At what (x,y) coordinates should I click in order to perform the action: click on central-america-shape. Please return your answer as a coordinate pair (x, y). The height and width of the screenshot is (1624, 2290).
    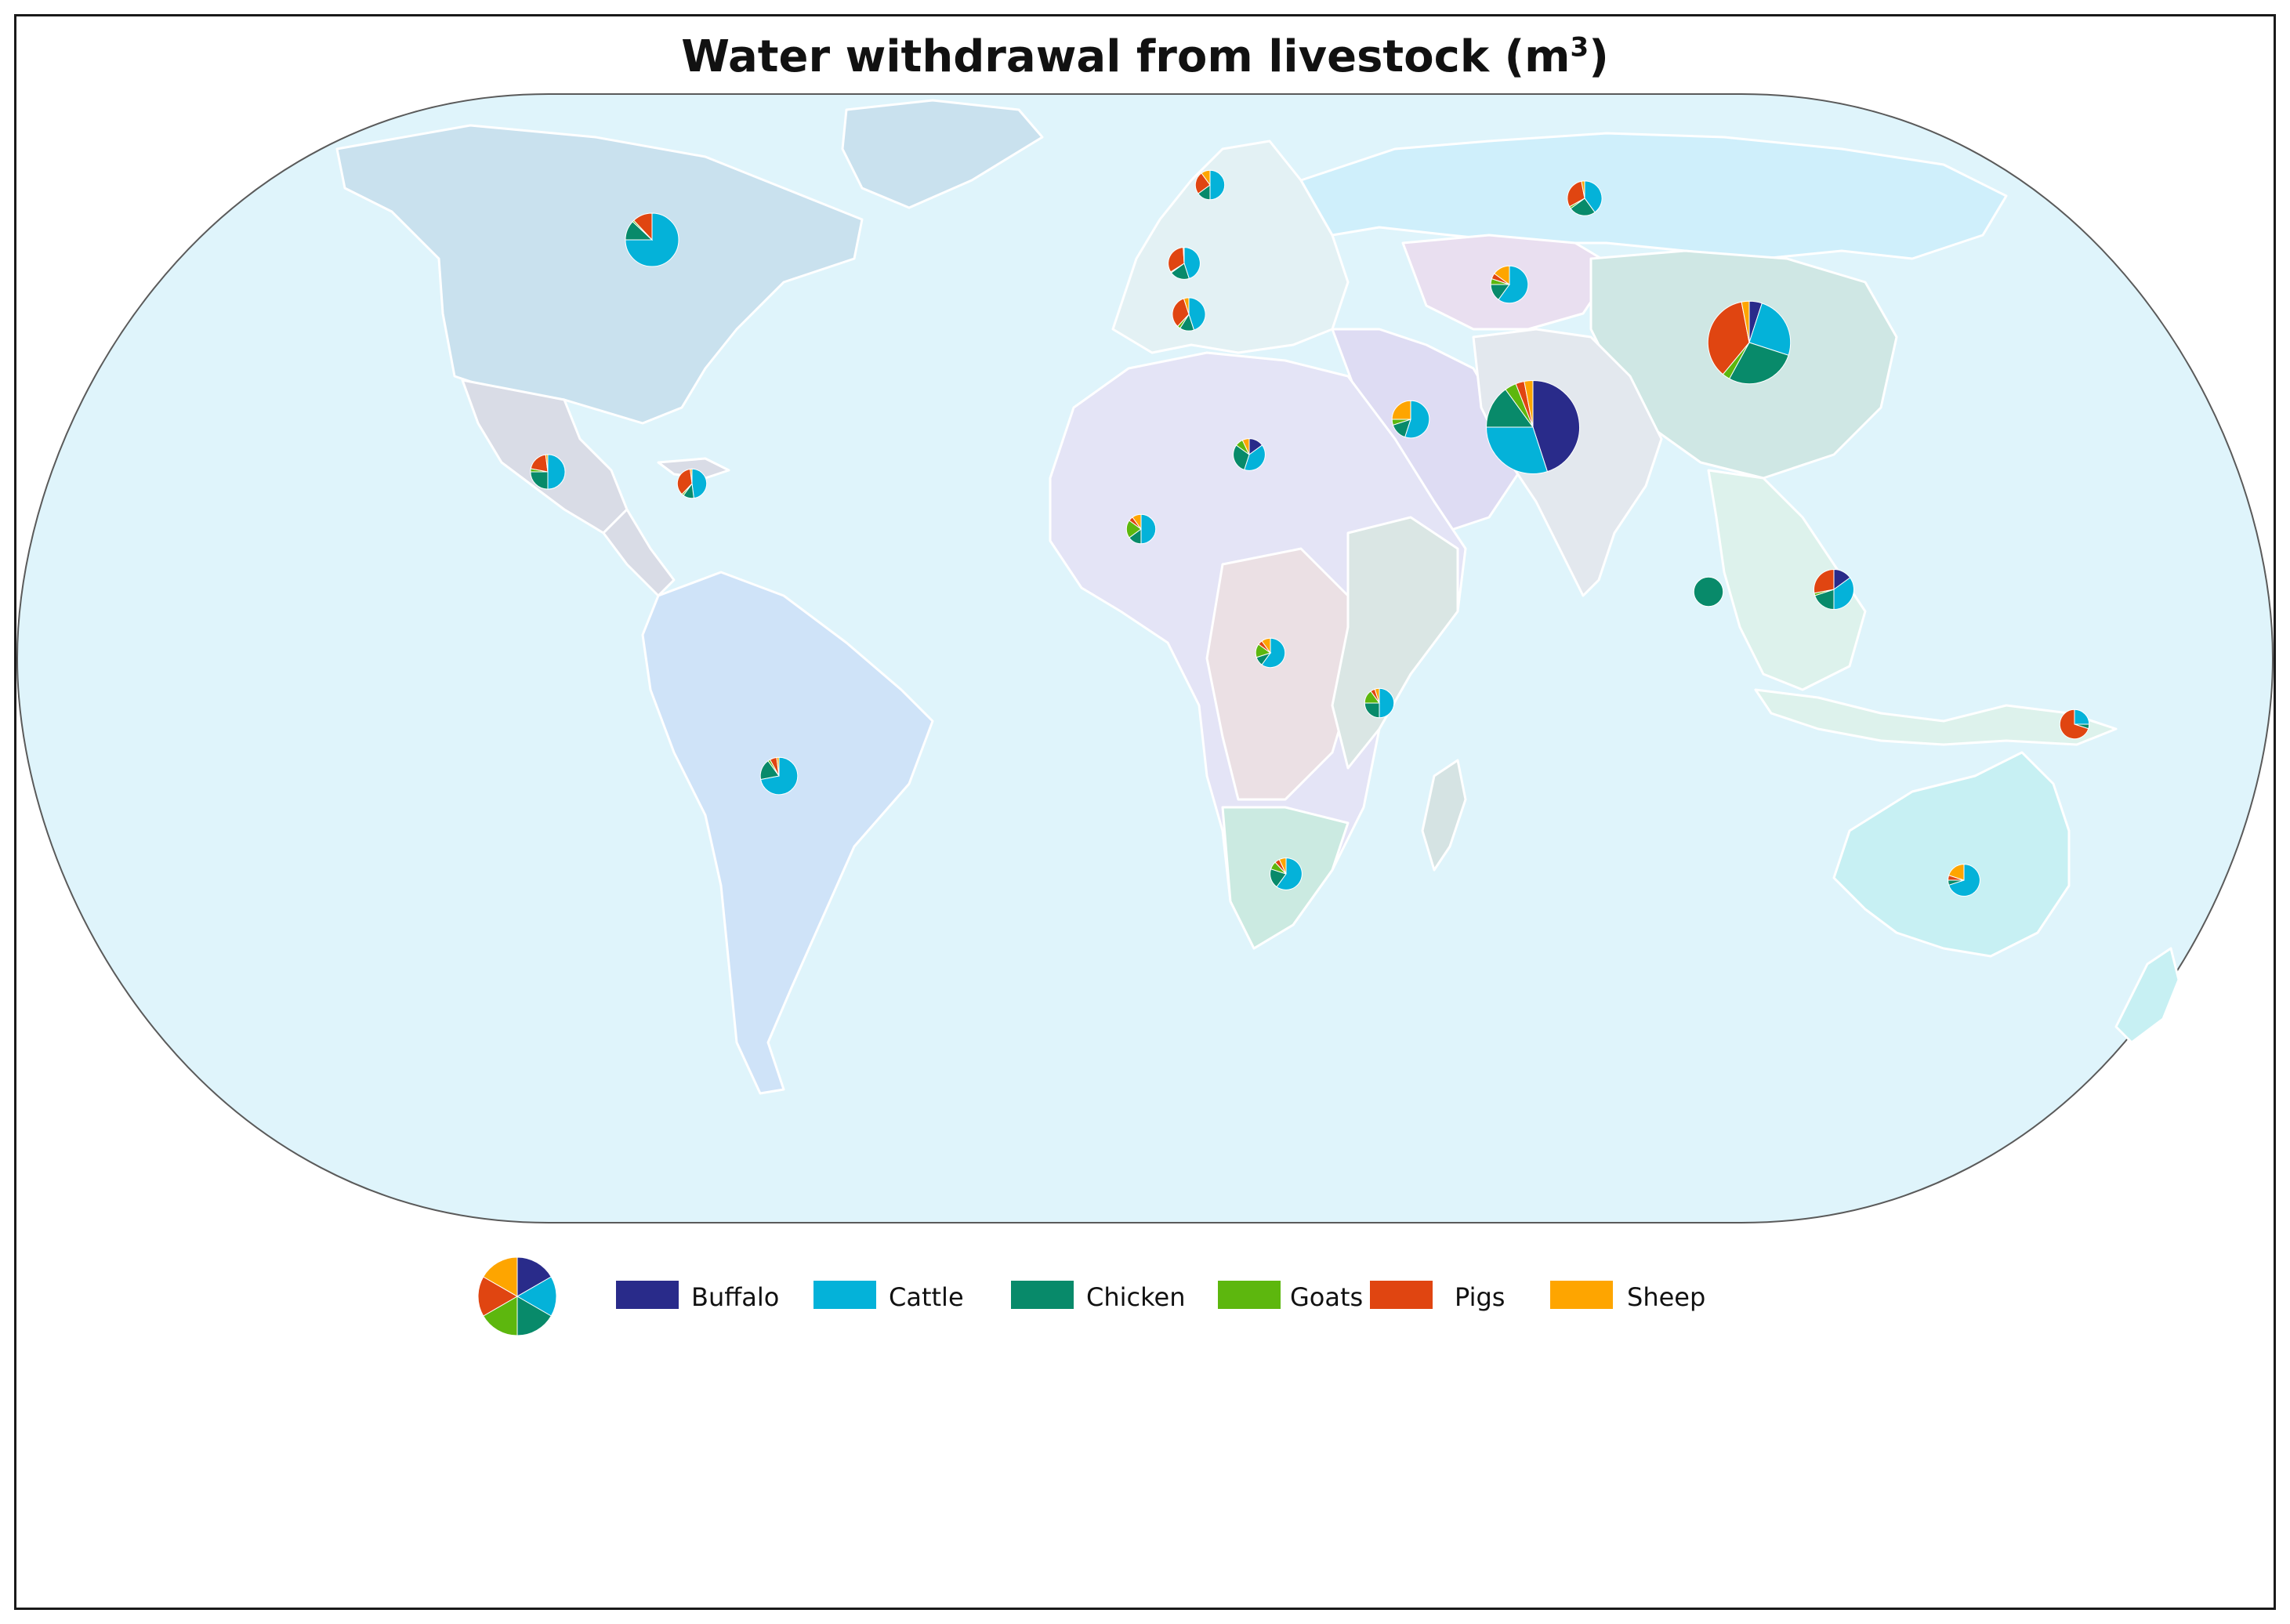
    Looking at the image, I should click on (639, 553).